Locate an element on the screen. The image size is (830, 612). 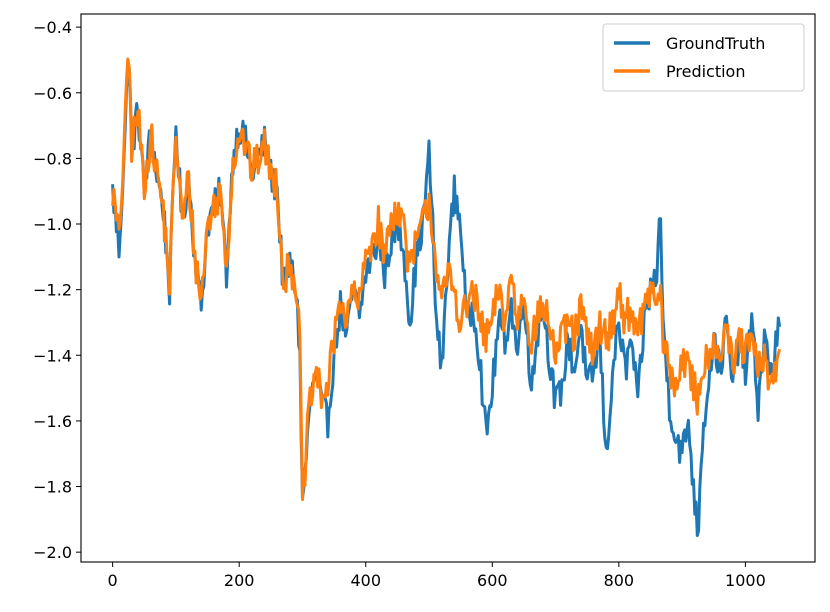
x-tick-label: 1000 is located at coordinates (745, 580).